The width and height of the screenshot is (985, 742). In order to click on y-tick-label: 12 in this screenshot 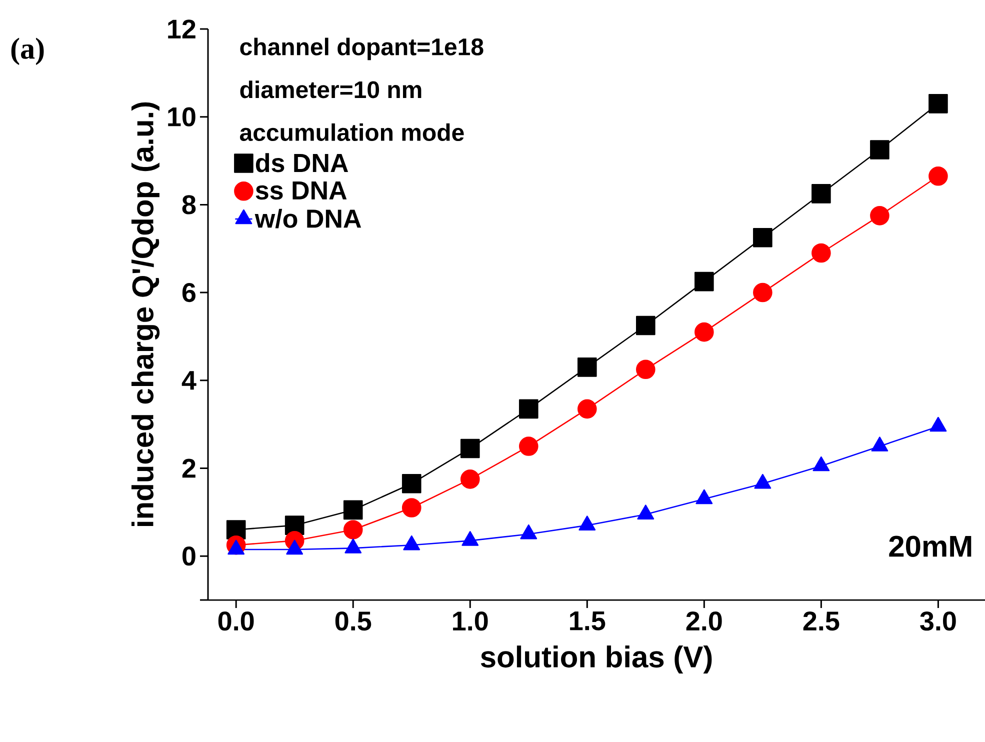, I will do `click(182, 29)`.